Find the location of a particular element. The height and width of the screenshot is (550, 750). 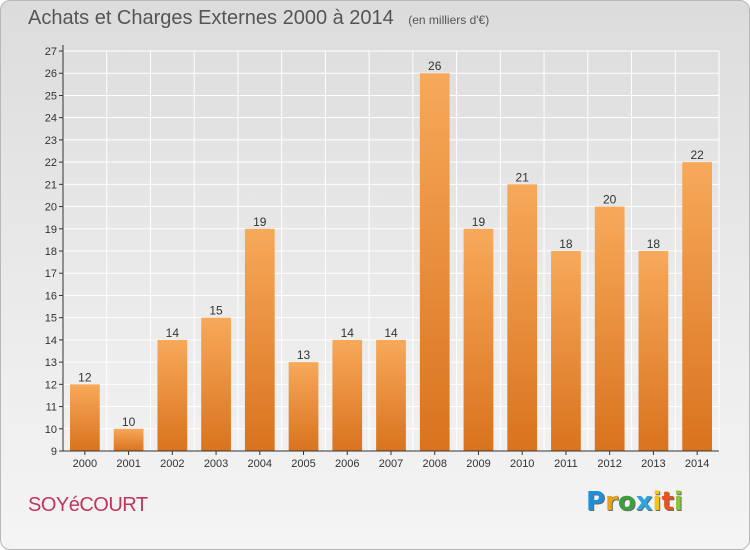

y-tick-label: 14 is located at coordinates (51, 341).